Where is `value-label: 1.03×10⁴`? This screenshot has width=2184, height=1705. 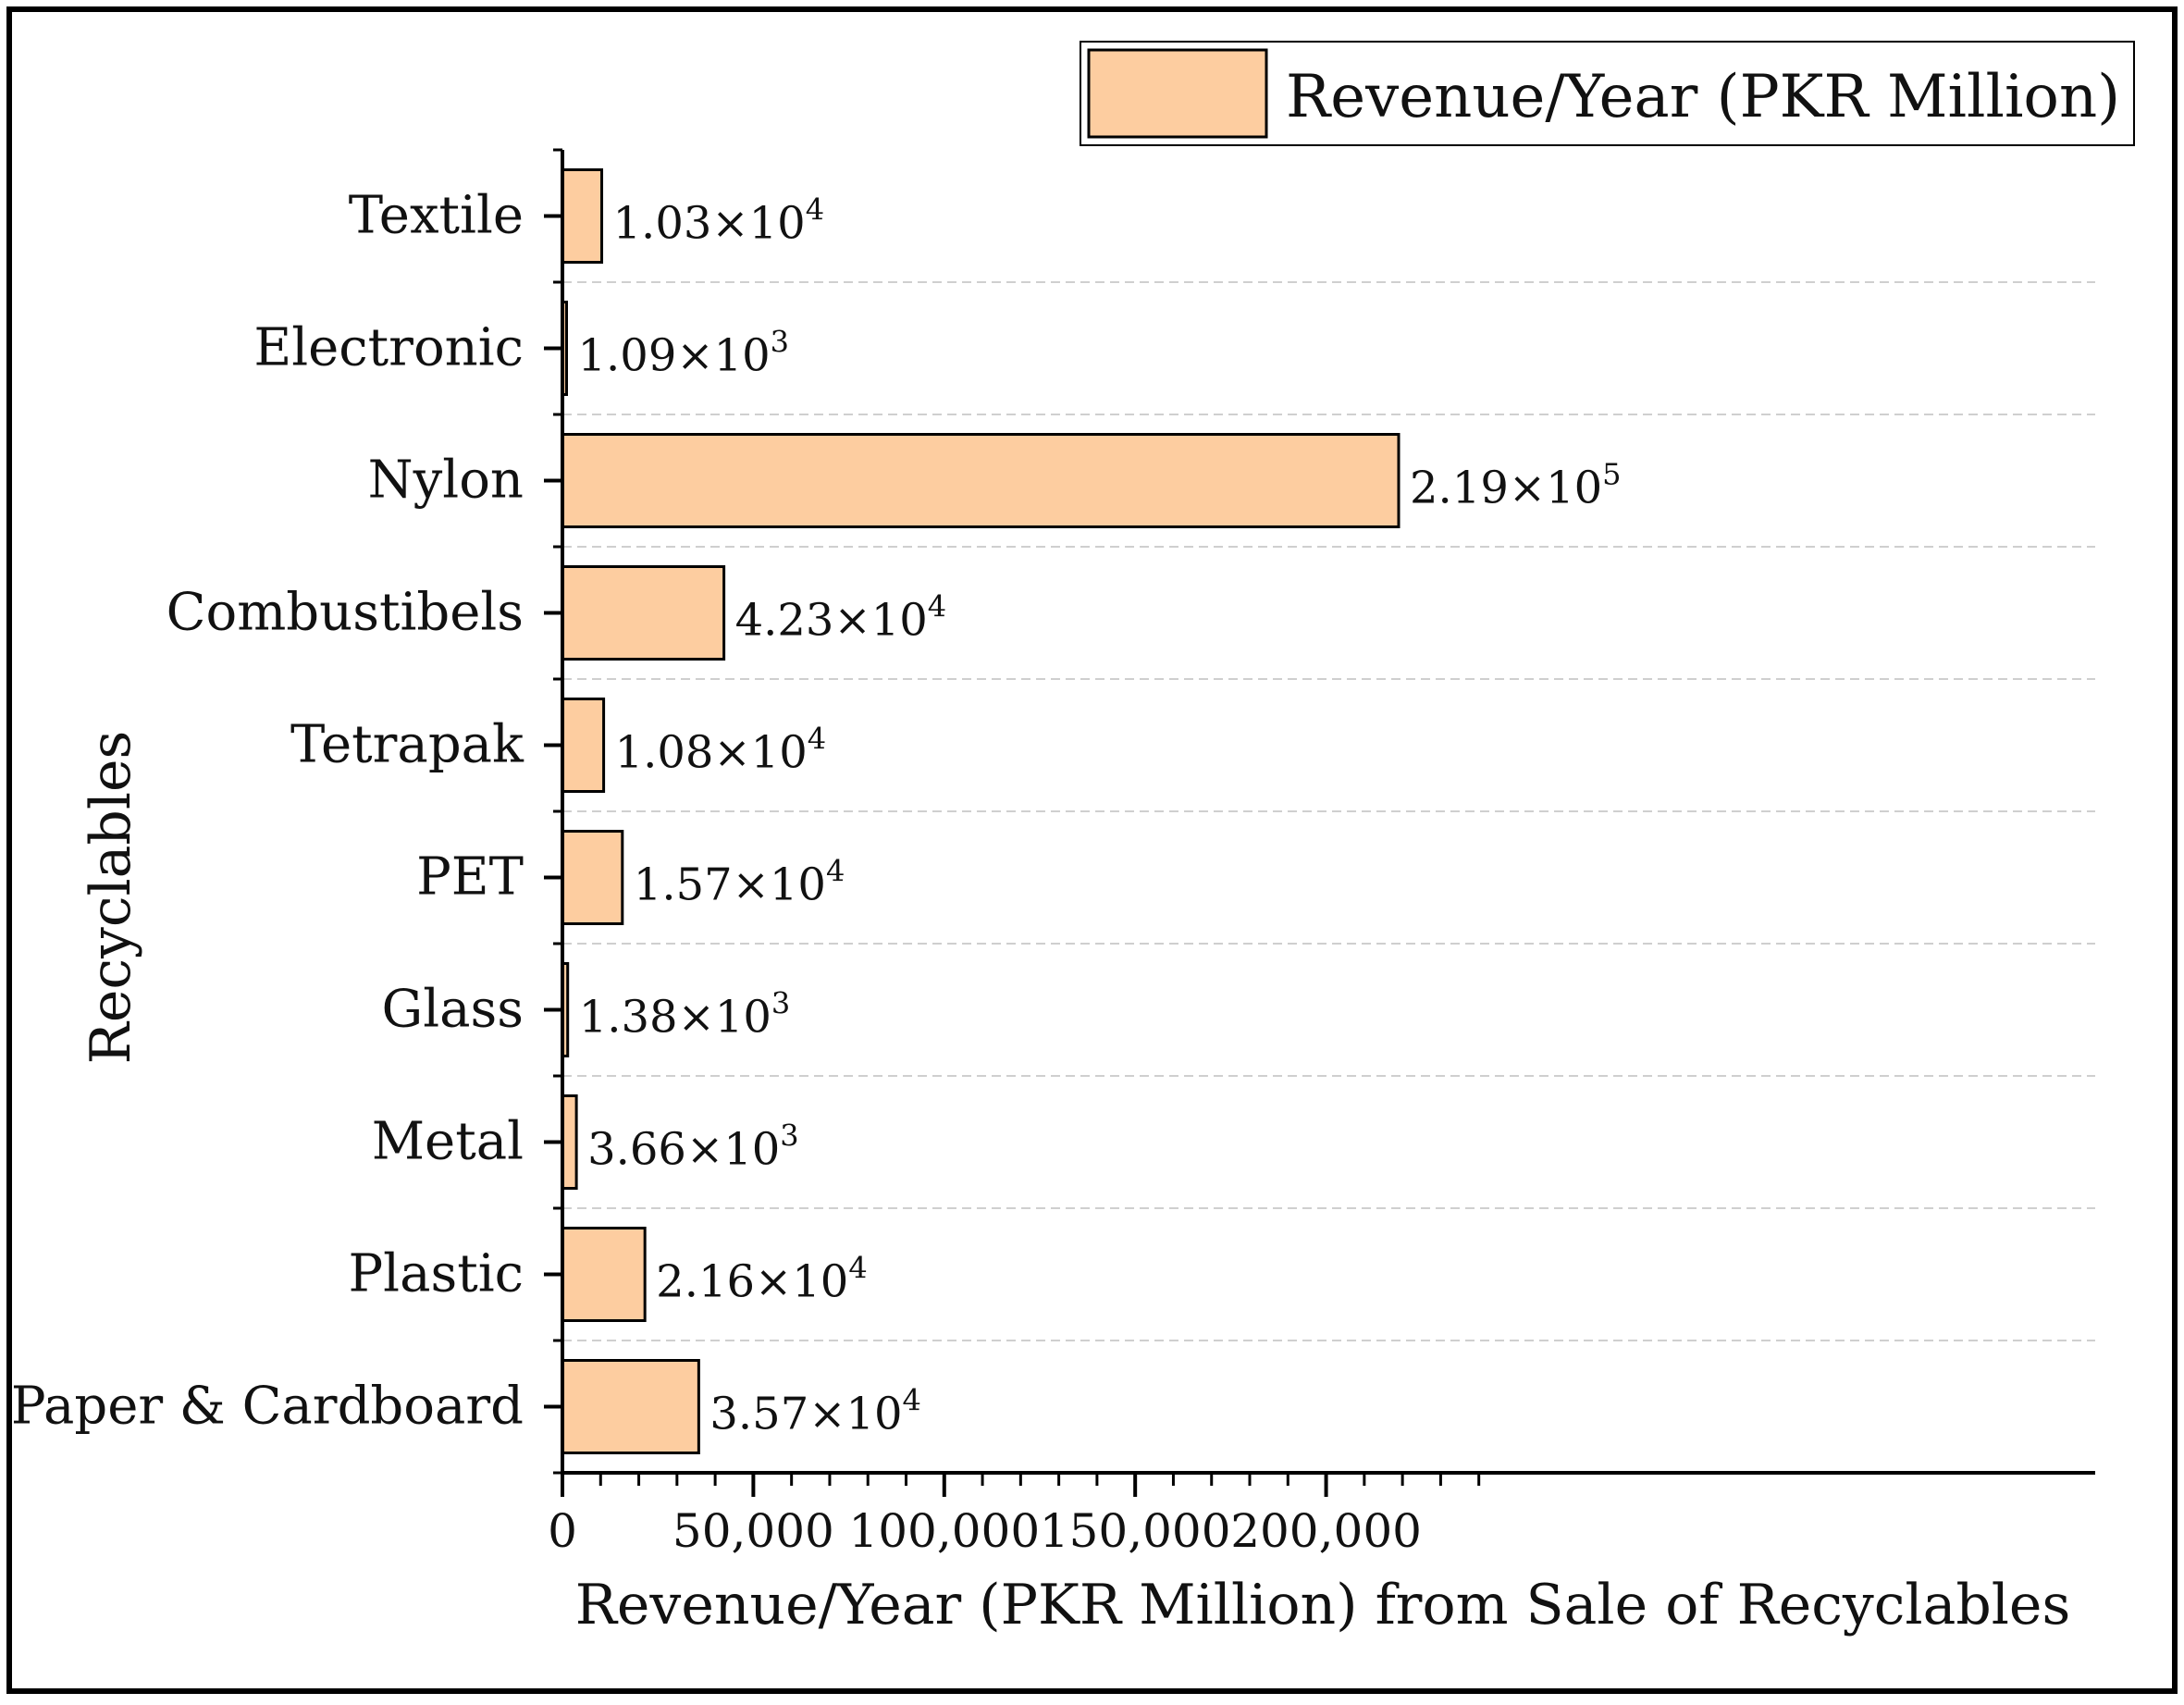
value-label: 1.03×10⁴ is located at coordinates (719, 221).